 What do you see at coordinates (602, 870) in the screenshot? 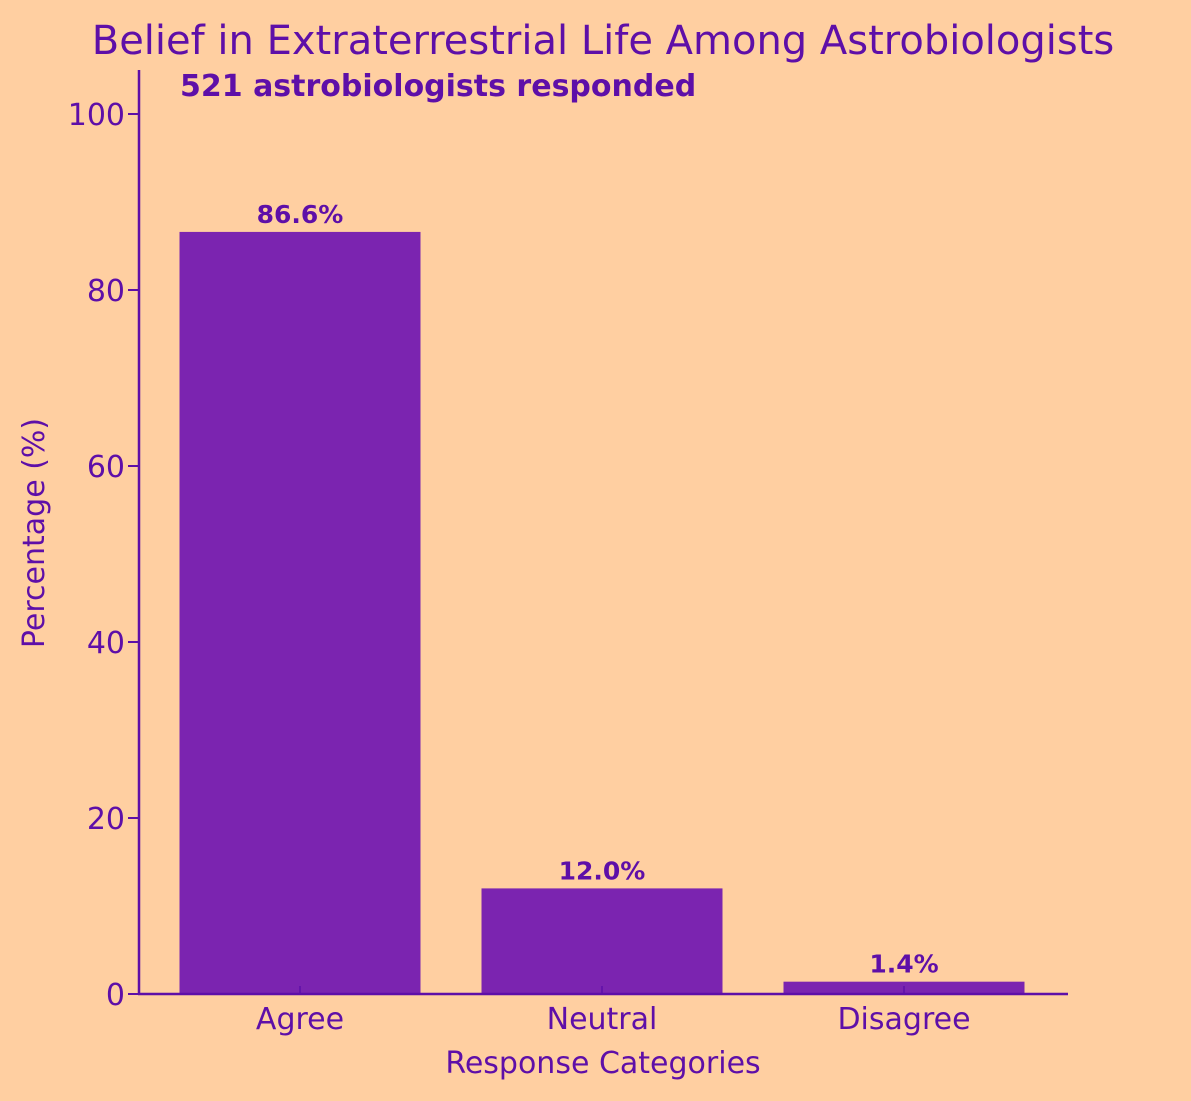
I see `data-label-neutral: 12.0%` at bounding box center [602, 870].